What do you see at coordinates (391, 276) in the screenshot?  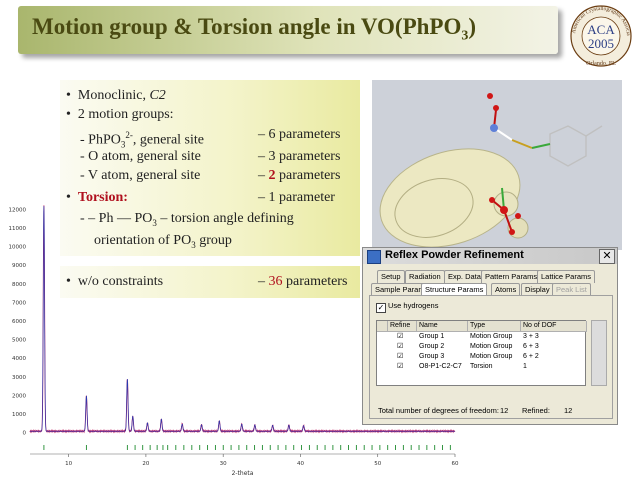 I see `tab-setup: Setup` at bounding box center [391, 276].